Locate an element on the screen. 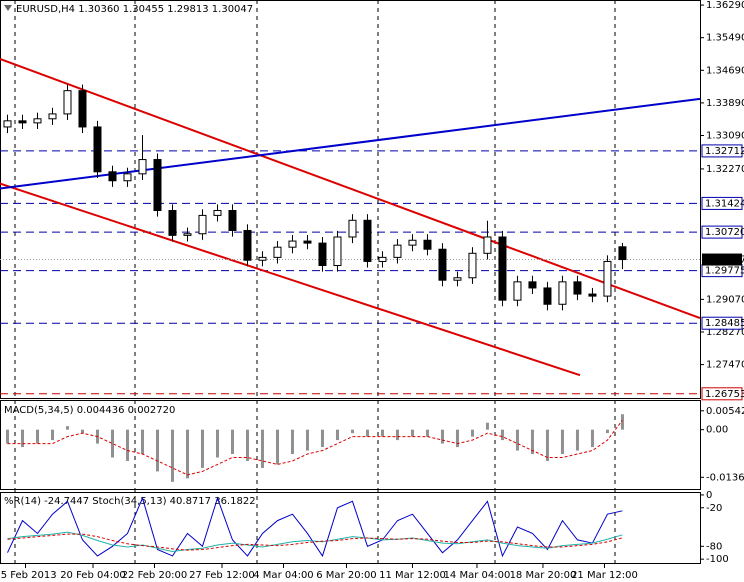 Image resolution: width=744 pixels, height=582 pixels. x-tick-label: 18 Mar 20:00 is located at coordinates (543, 575).